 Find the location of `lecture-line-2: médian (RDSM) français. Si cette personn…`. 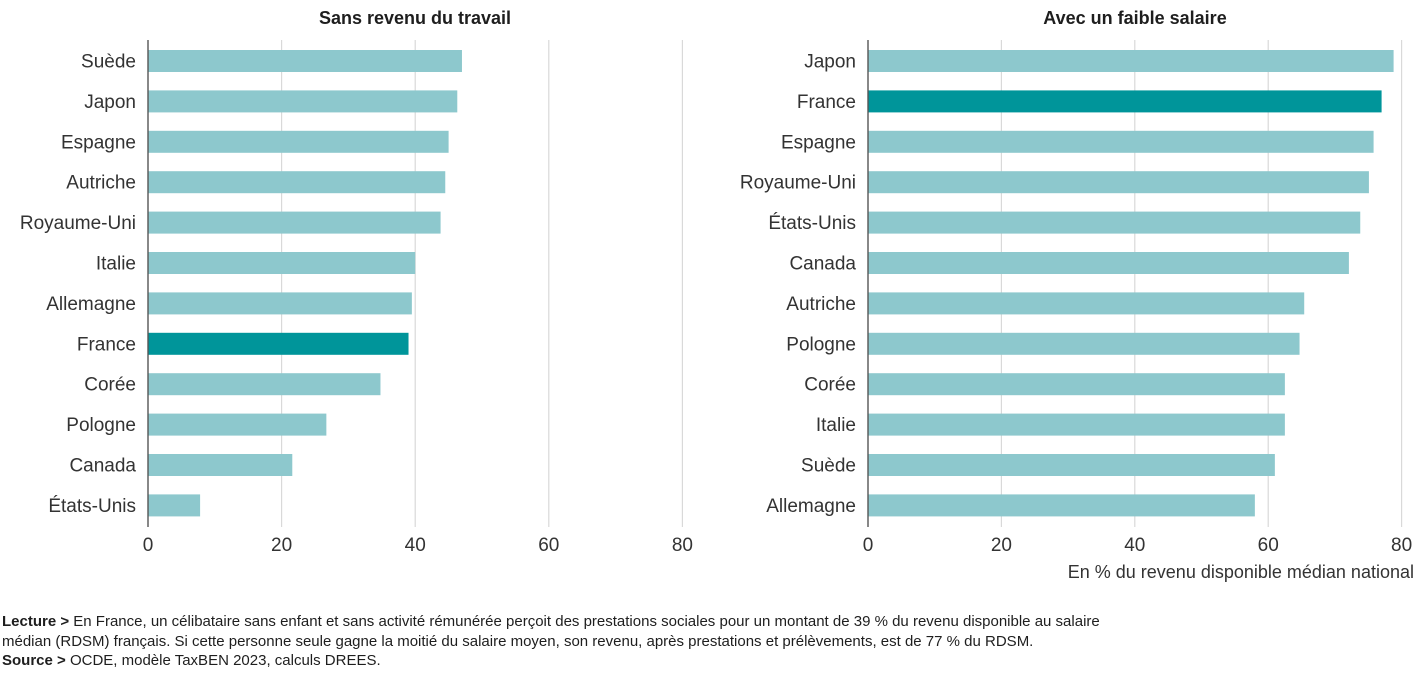

lecture-line-2: médian (RDSM) français. Si cette personn… is located at coordinates (707, 642).